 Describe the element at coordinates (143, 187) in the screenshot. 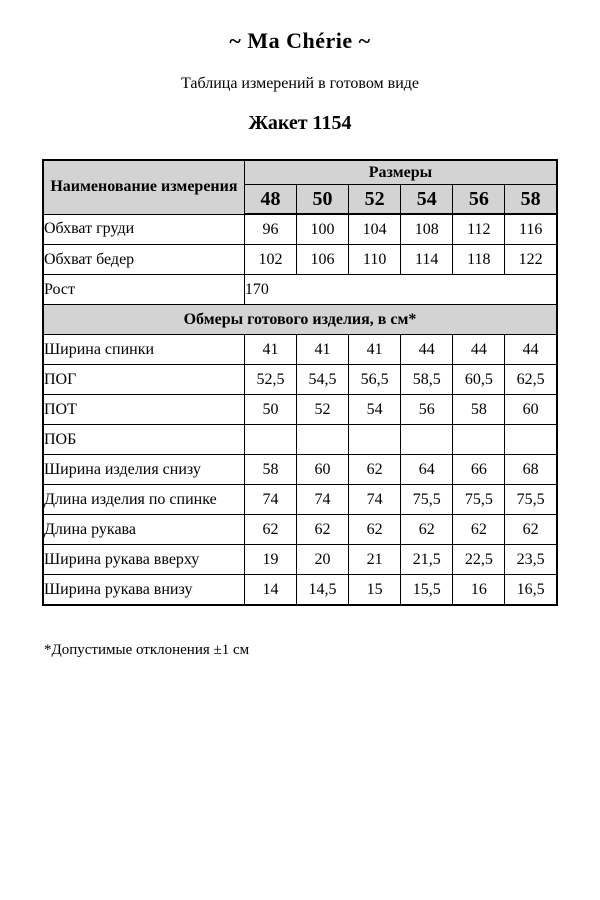

I see `column-header-measurement-name: Наименование измерения` at that location.